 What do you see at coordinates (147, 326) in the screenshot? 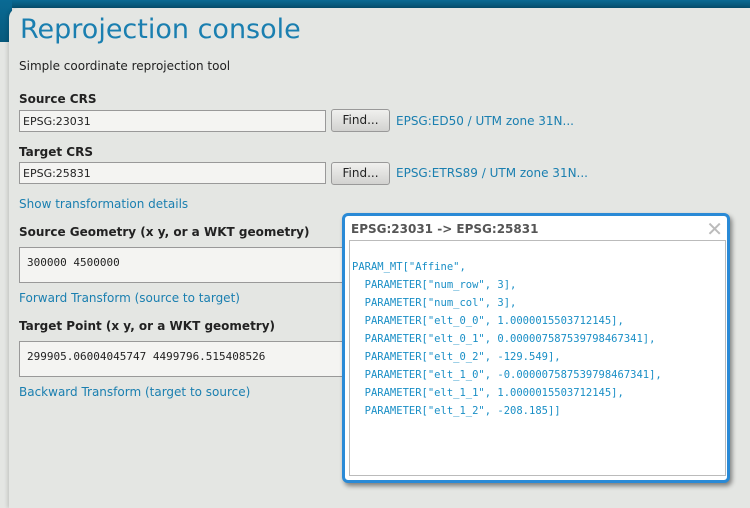
I see `target-point-label: Target Point (x y, or a WKT geometry)` at bounding box center [147, 326].